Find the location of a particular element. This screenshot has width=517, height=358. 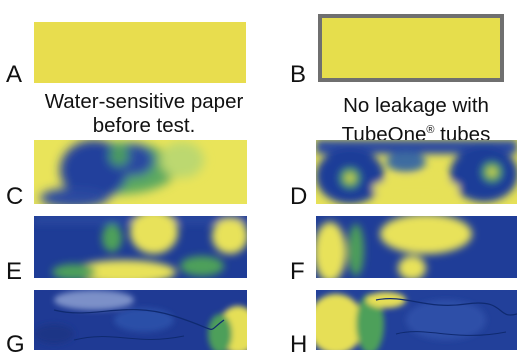

paper-strip-g is located at coordinates (140, 320).